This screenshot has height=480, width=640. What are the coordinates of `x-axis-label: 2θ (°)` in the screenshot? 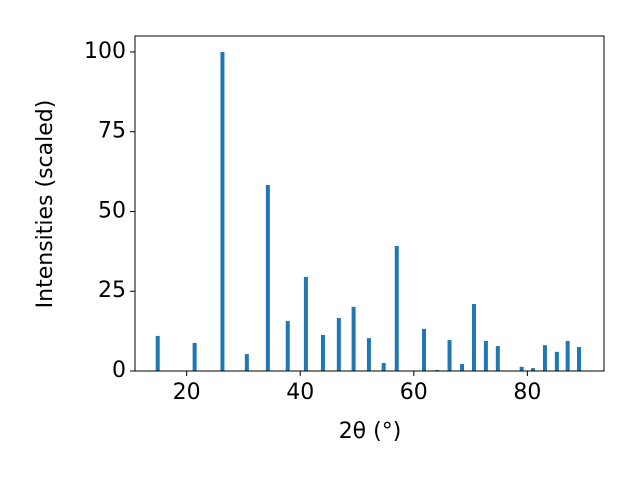 It's located at (370, 431).